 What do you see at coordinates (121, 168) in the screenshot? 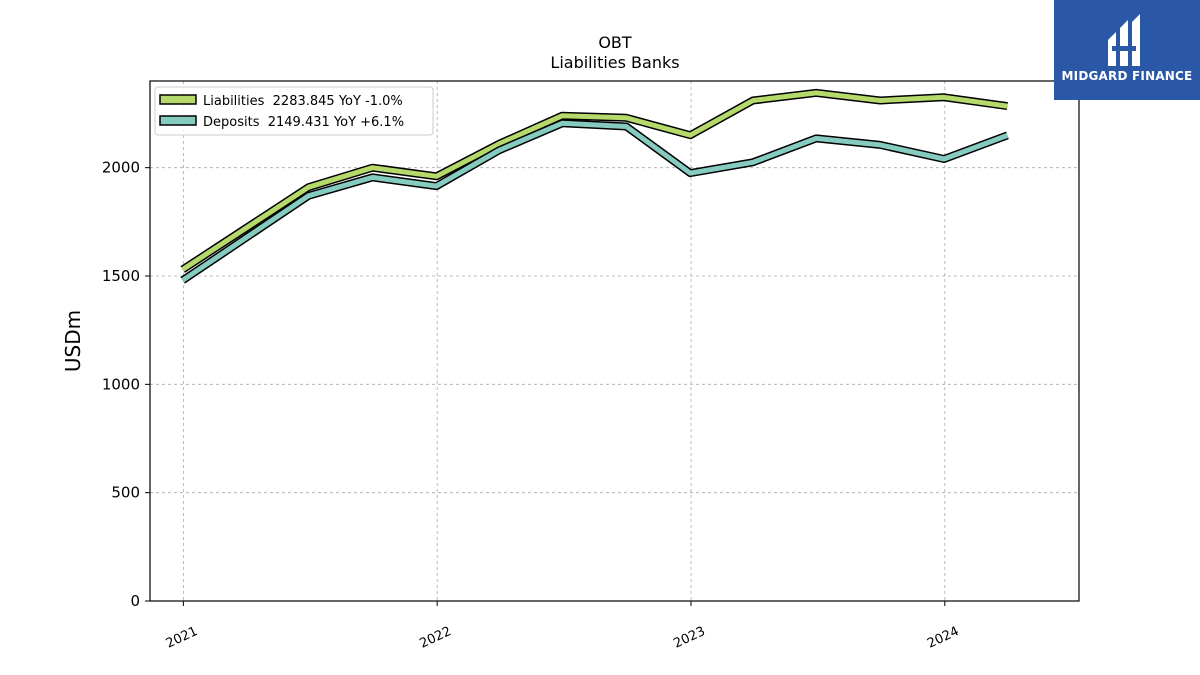
I see `y-tick-label: 2000` at bounding box center [121, 168].